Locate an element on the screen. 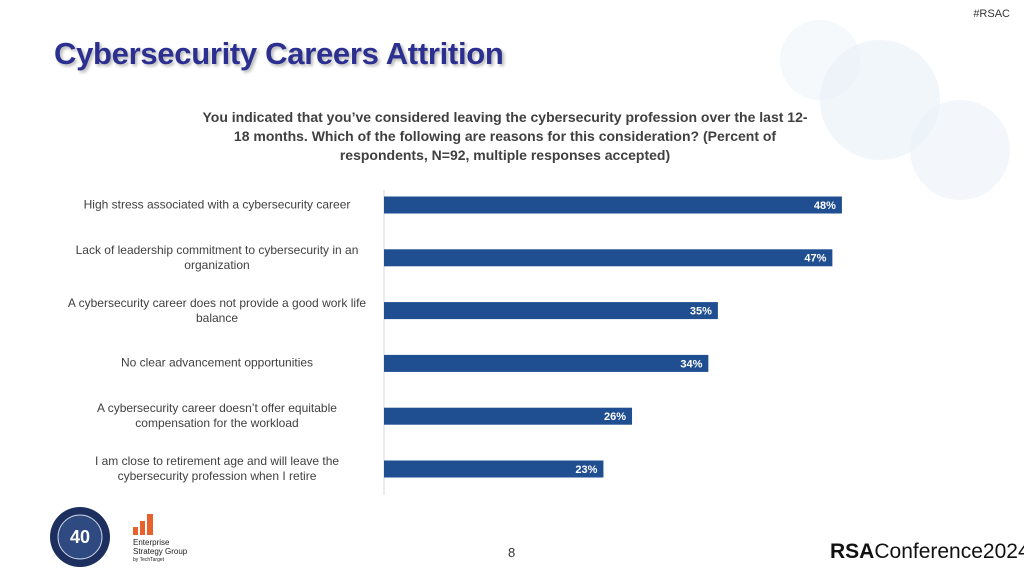  category-label: No clear advancement opportunities is located at coordinates (217, 362).